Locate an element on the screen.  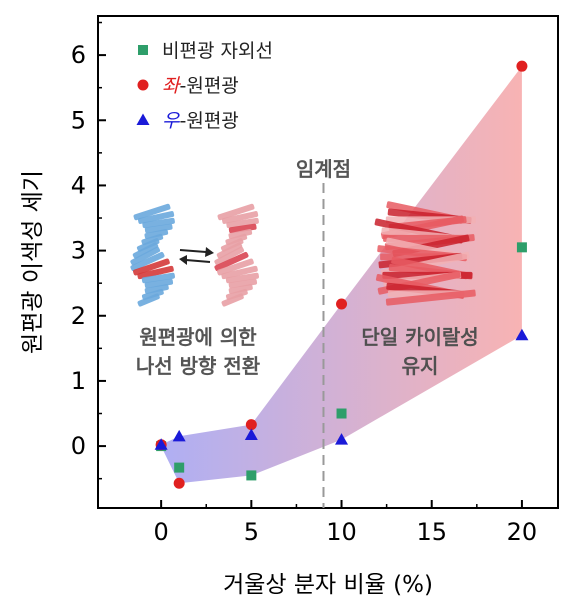
y-tick-label: 6 is located at coordinates (78, 55).